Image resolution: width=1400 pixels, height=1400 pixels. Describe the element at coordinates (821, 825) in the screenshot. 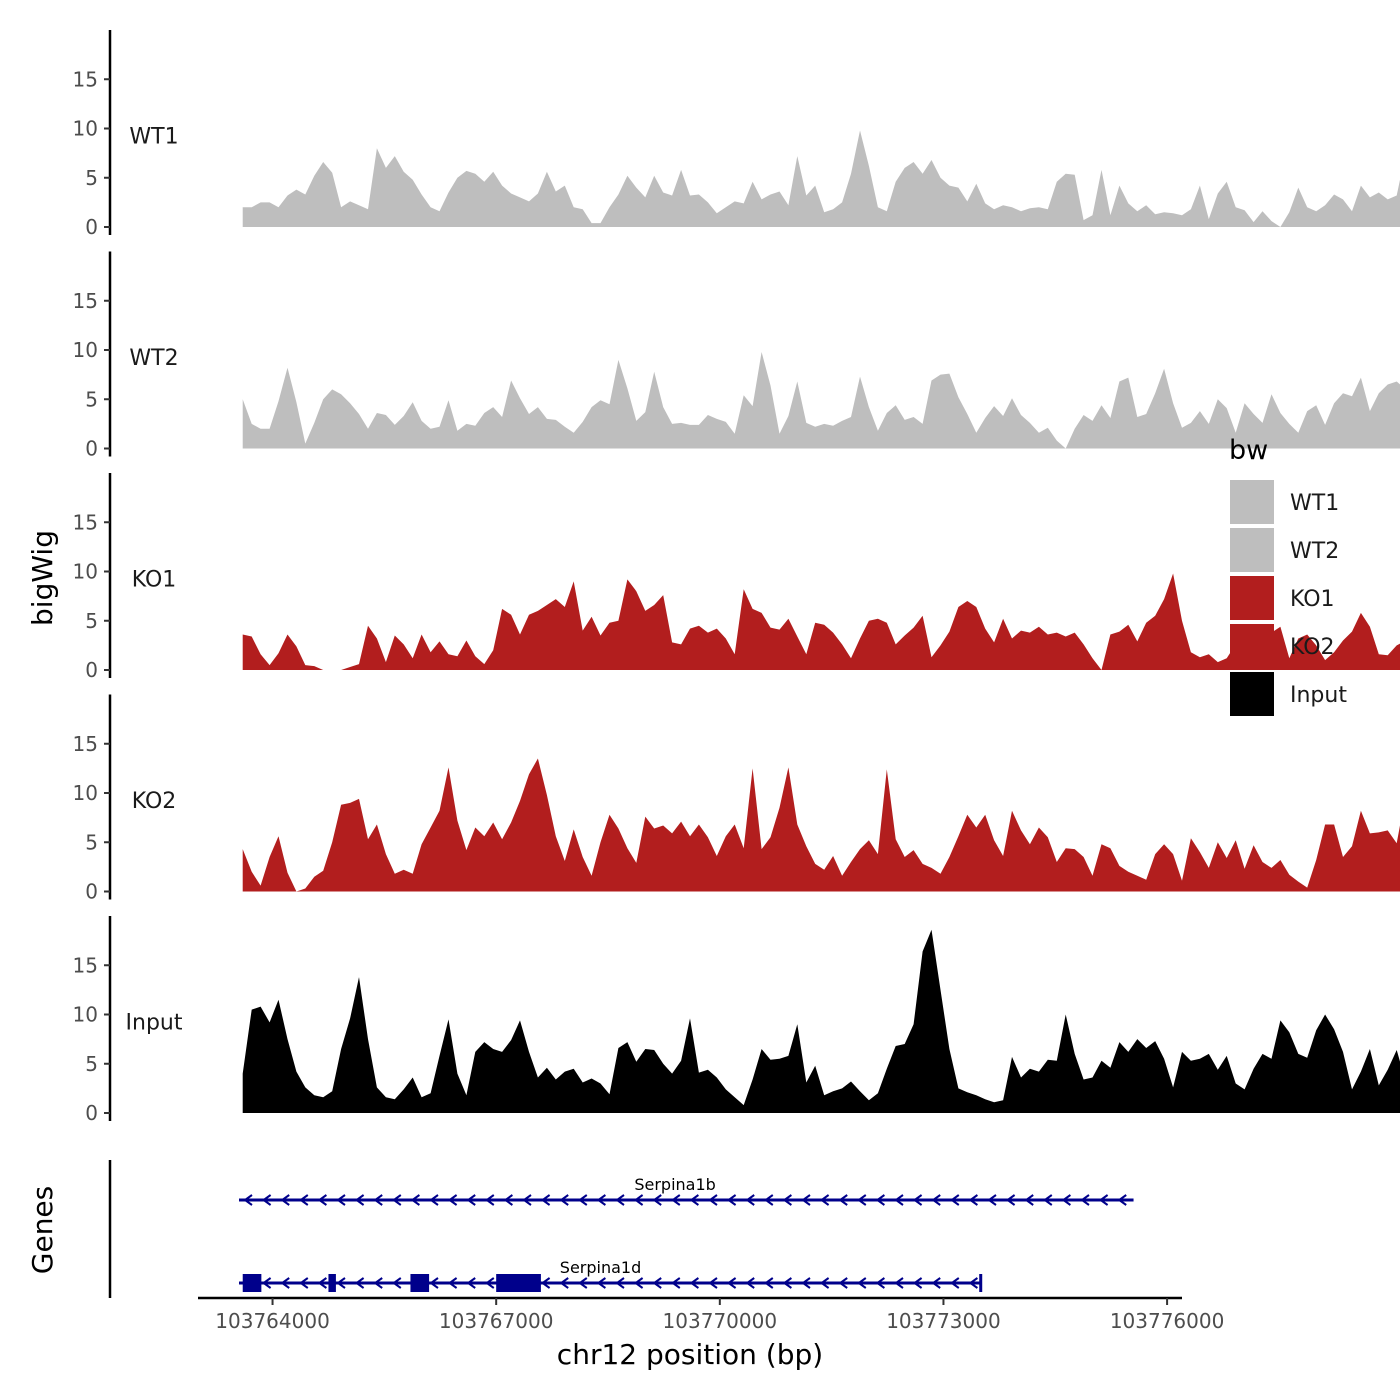

I see `coverage-area-ko2` at that location.